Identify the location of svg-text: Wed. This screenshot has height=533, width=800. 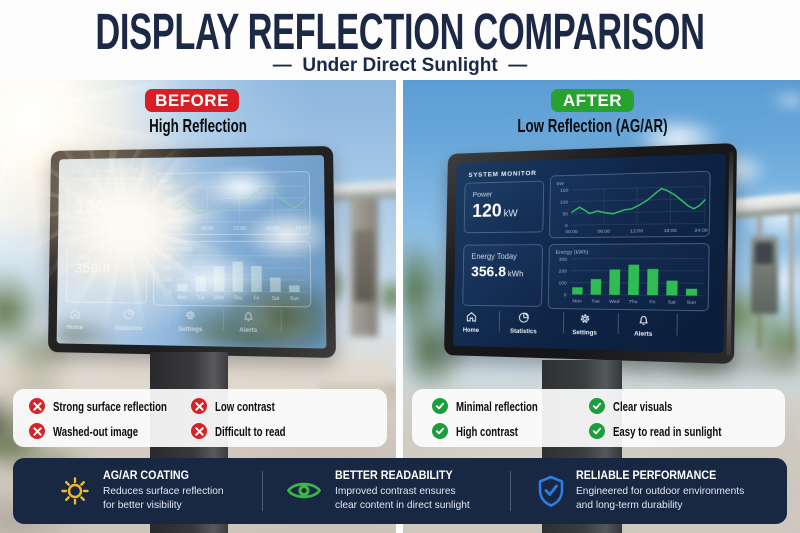
(614, 301).